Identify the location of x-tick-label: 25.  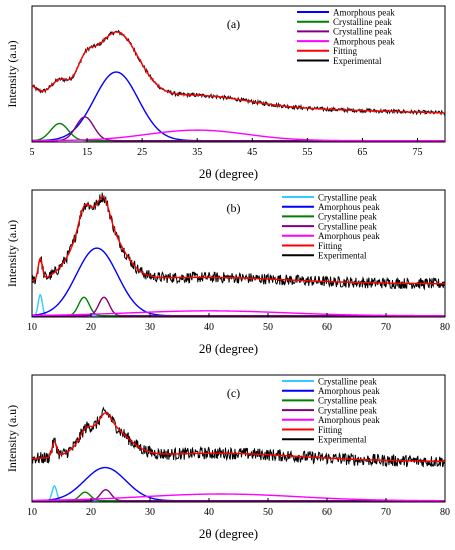
(142, 152).